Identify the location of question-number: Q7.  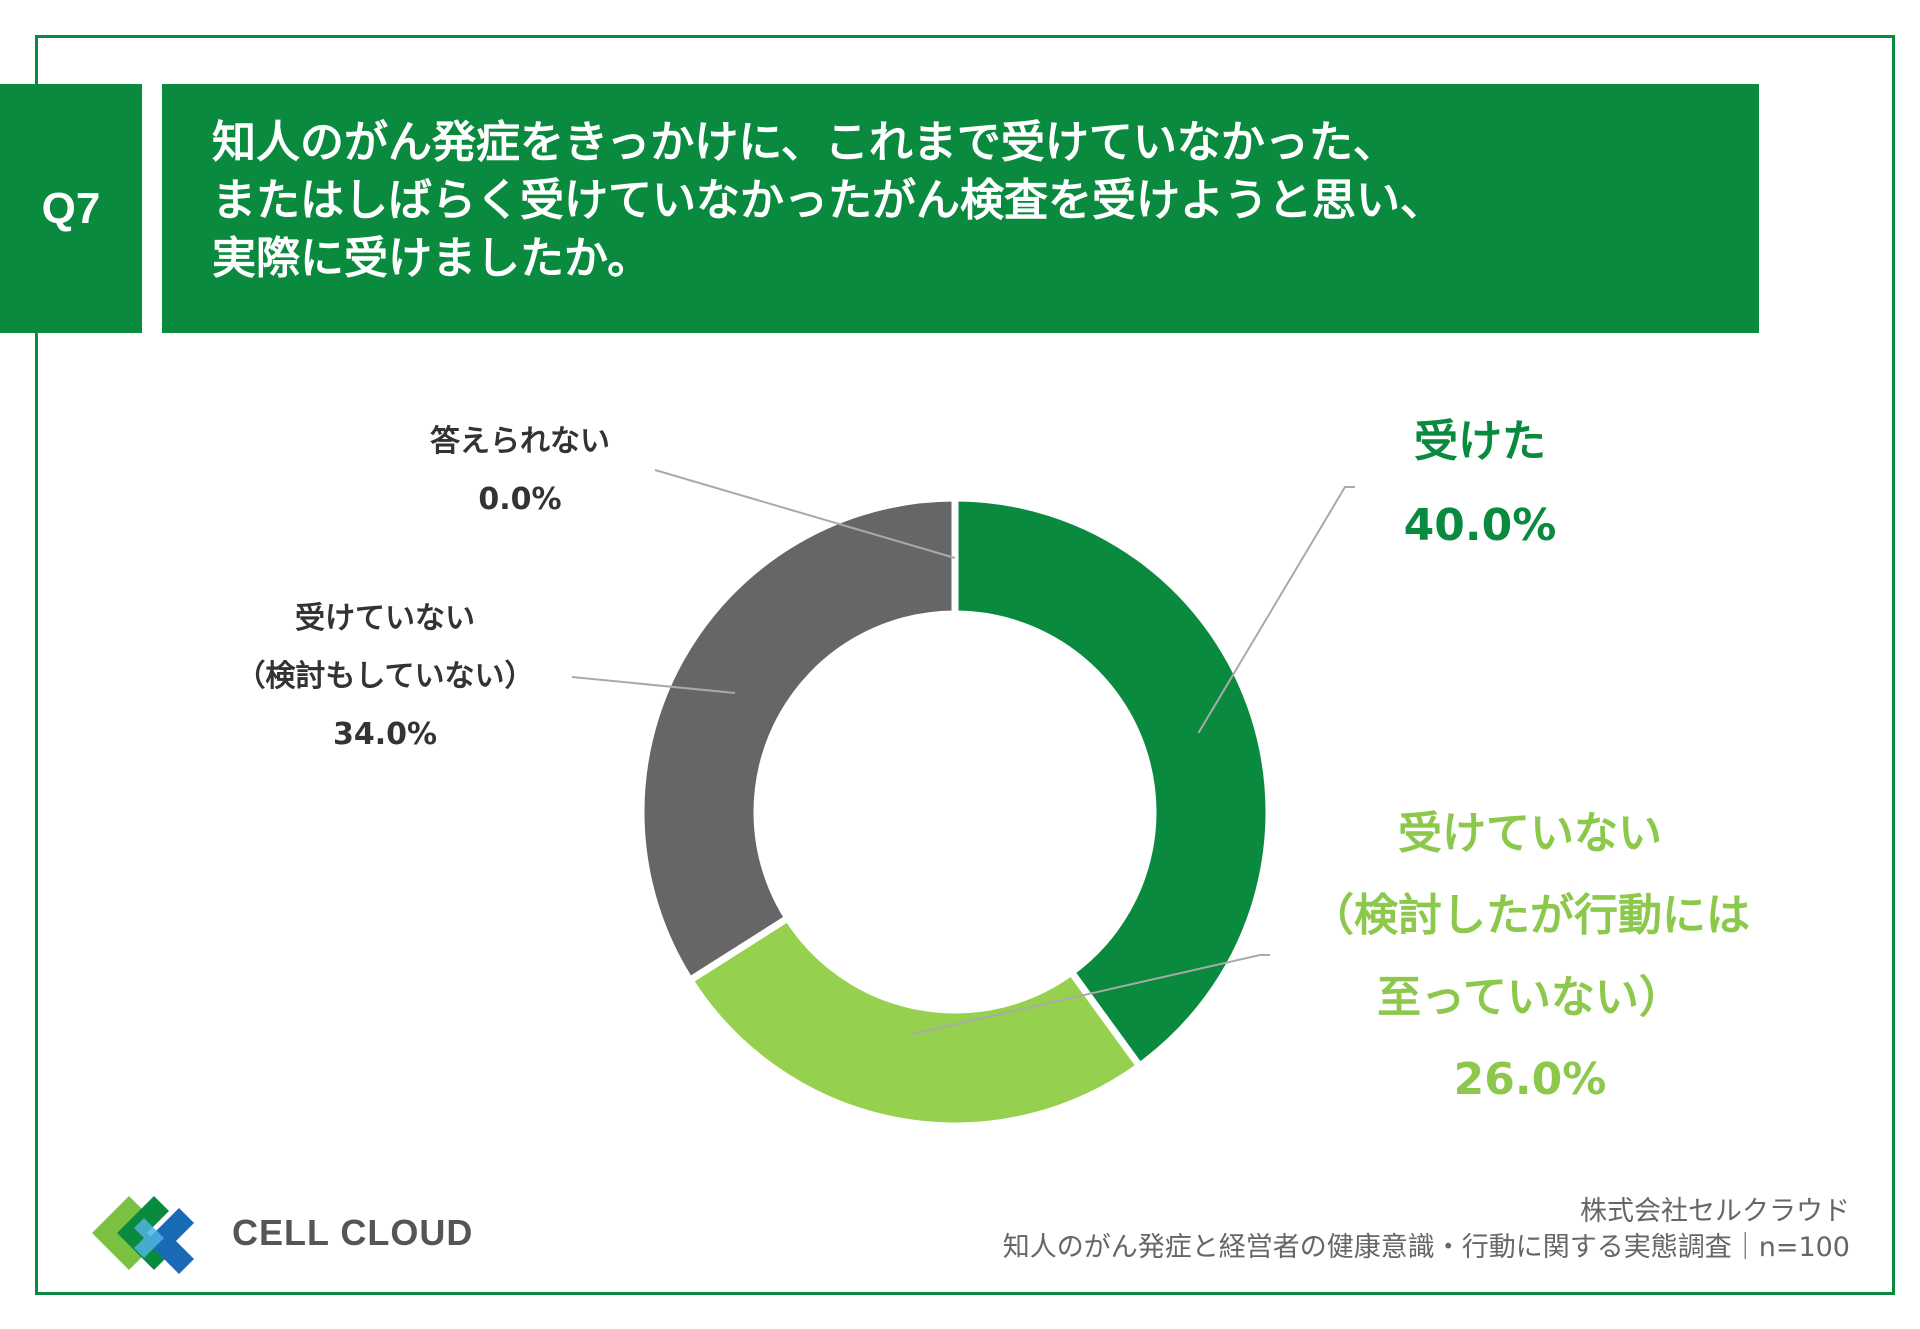
(71, 208).